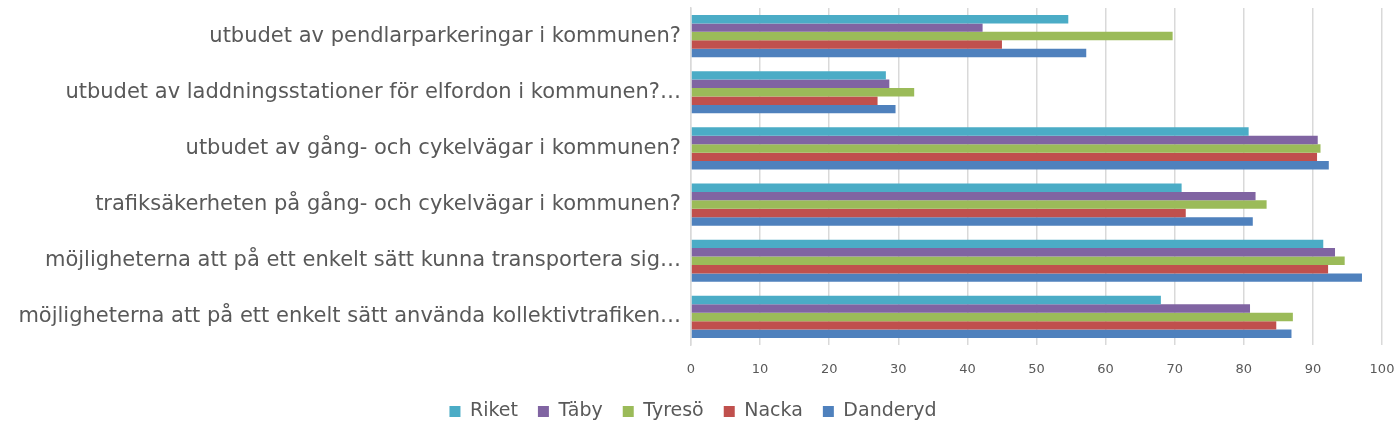 The image size is (1399, 425). I want to click on legend-label: Danderyd, so click(890, 409).